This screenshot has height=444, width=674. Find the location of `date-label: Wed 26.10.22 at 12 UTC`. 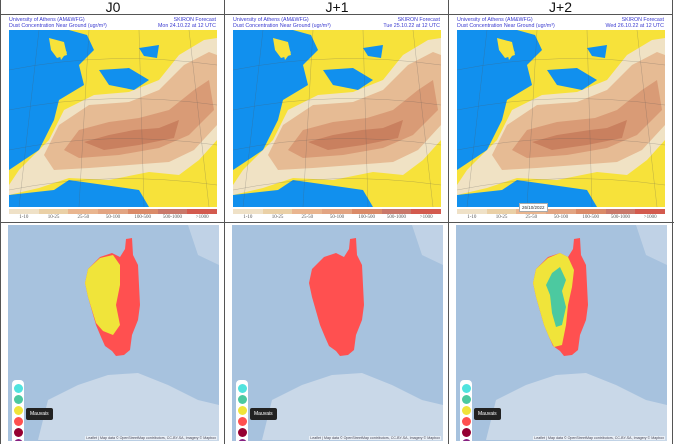

date-label: Wed 26.10.22 at 12 UTC is located at coordinates (635, 26).